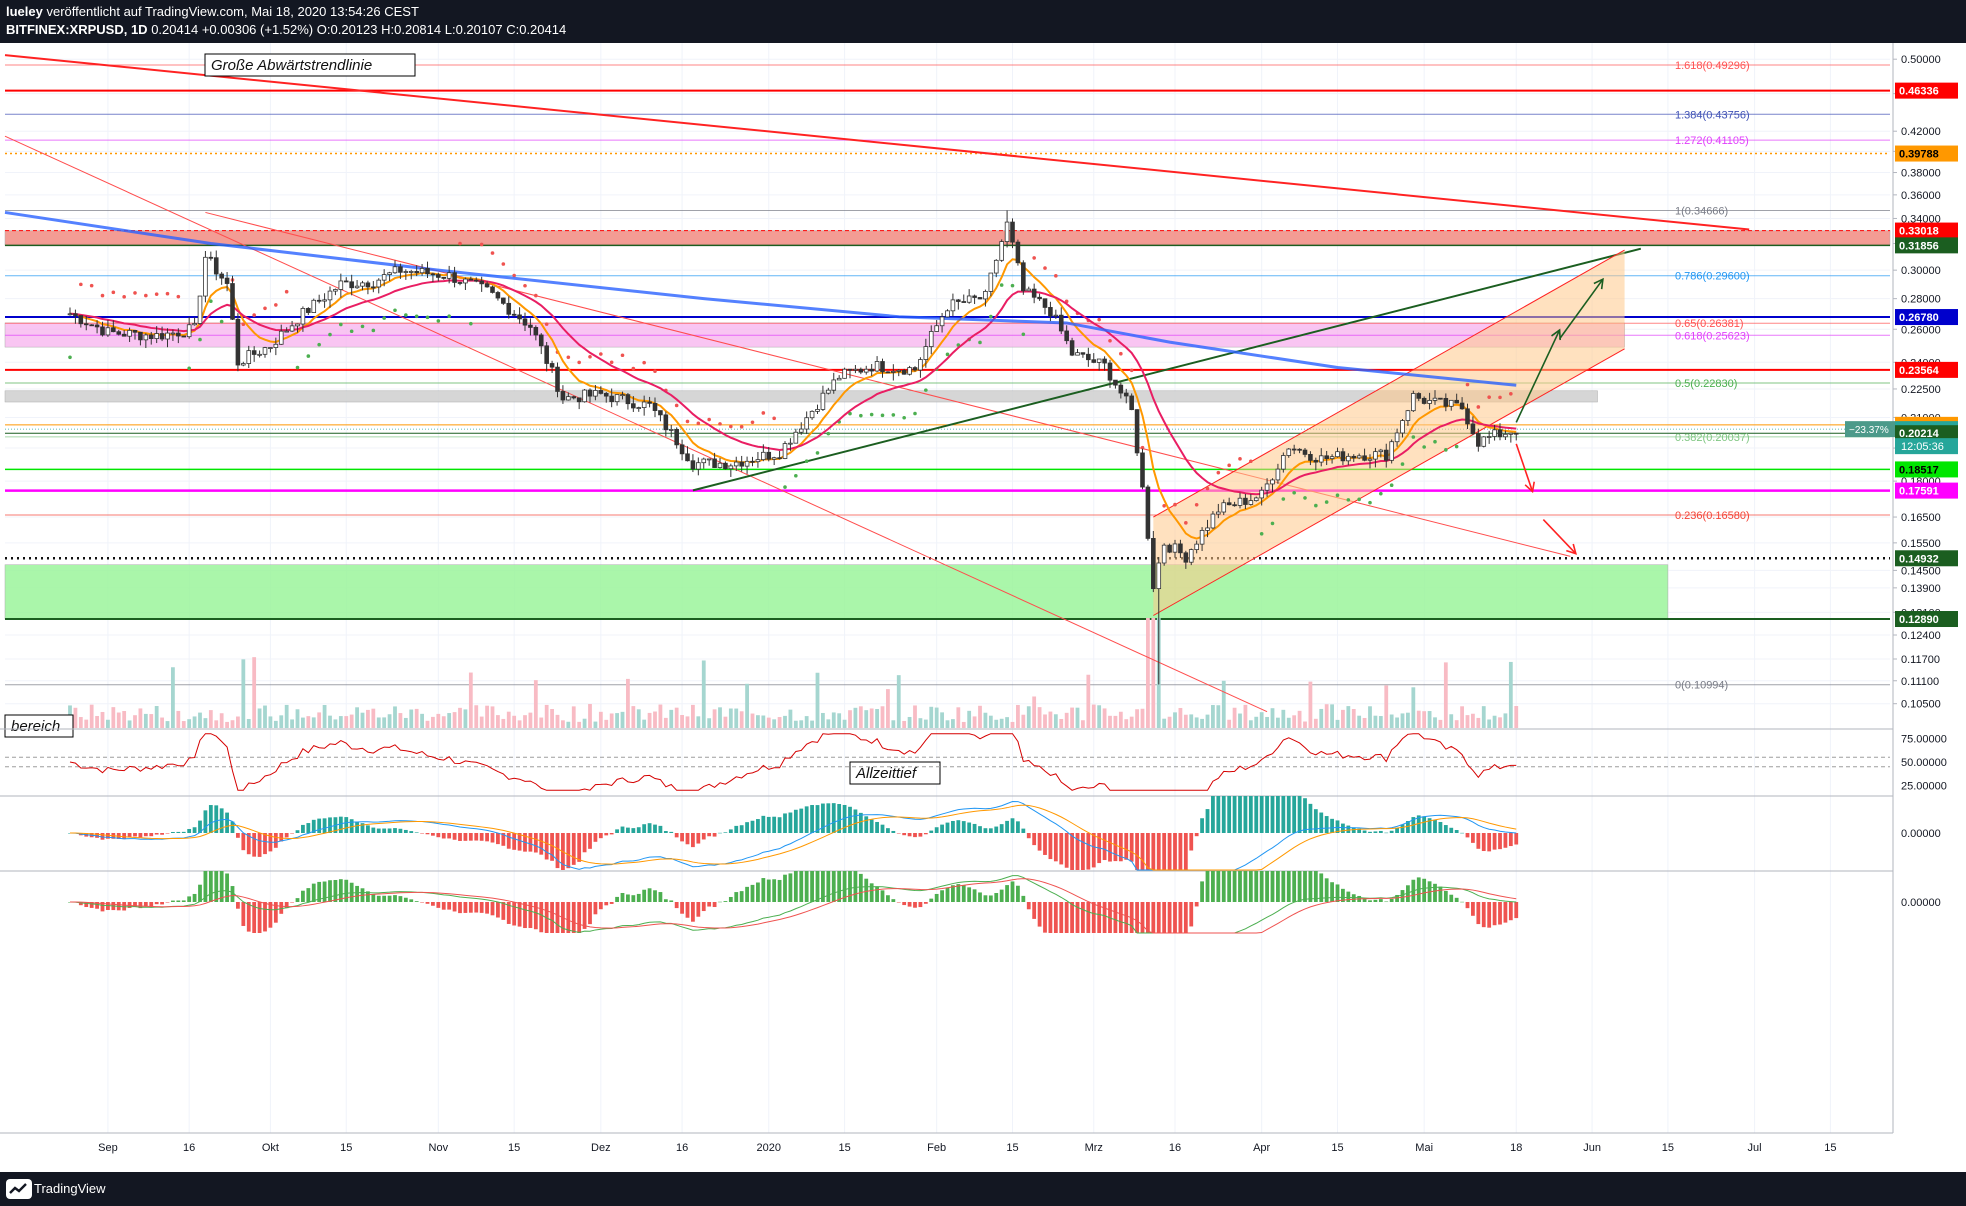  Describe the element at coordinates (479, 29) in the screenshot. I see `low-value: 0.20107` at that location.